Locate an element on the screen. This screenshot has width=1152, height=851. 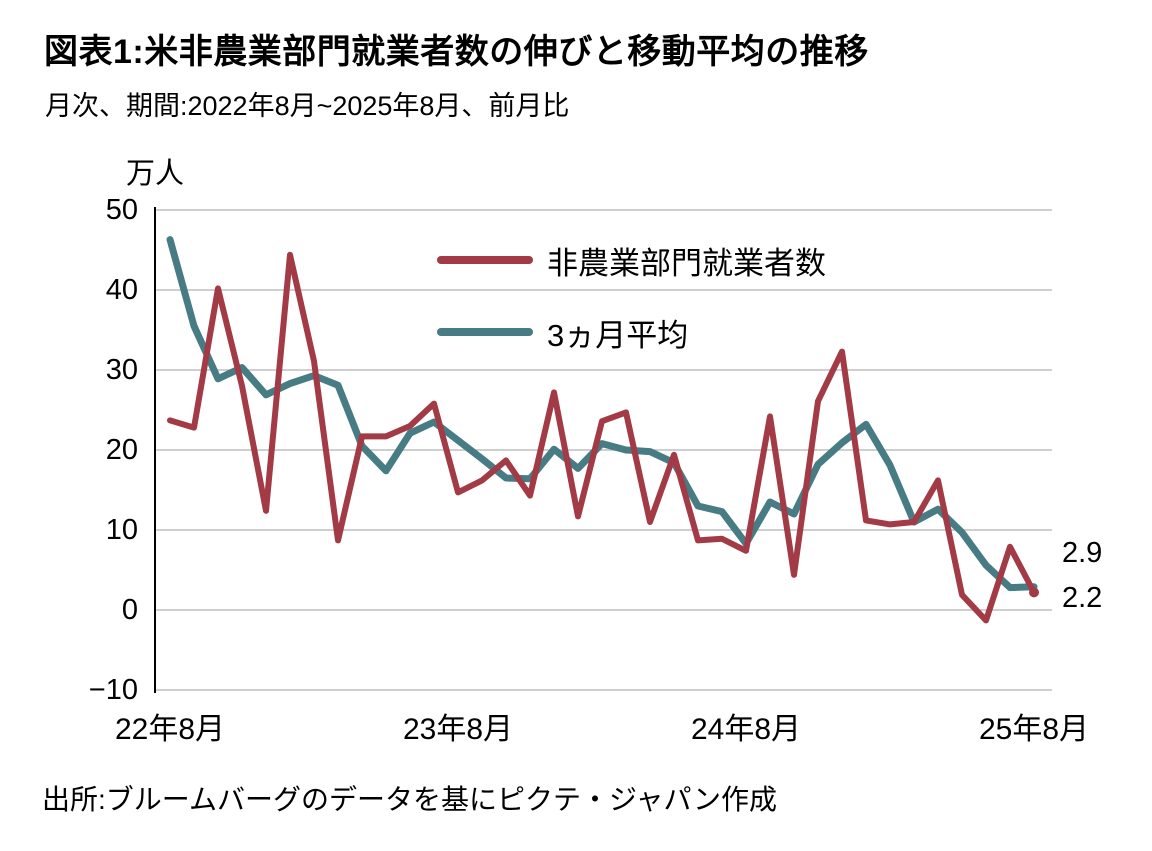
legend-label-payrolls: 非農業部門就業者数 is located at coordinates (686, 263).